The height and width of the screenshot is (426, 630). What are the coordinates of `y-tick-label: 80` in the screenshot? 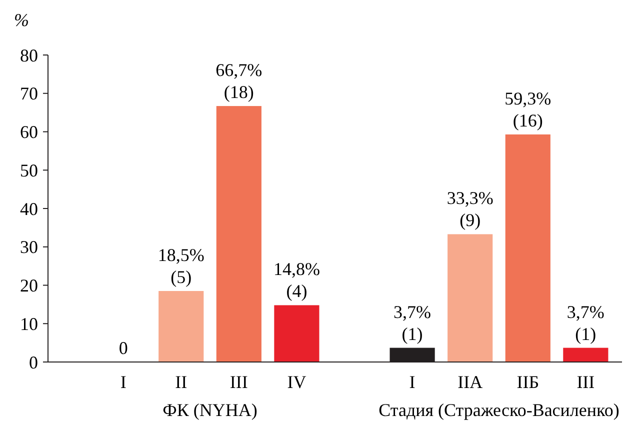 It's located at (29, 55).